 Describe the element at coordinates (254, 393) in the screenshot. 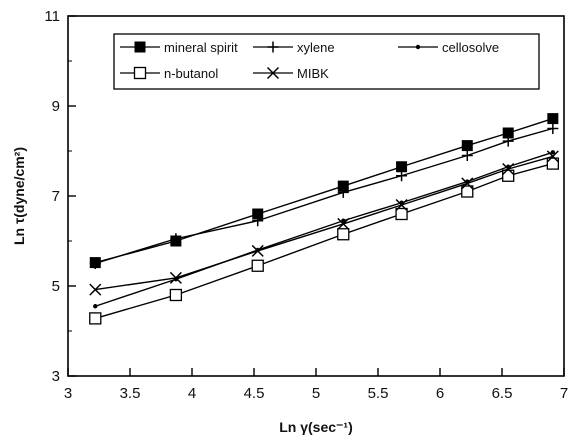

I see `x-tick-label: 4.5` at that location.